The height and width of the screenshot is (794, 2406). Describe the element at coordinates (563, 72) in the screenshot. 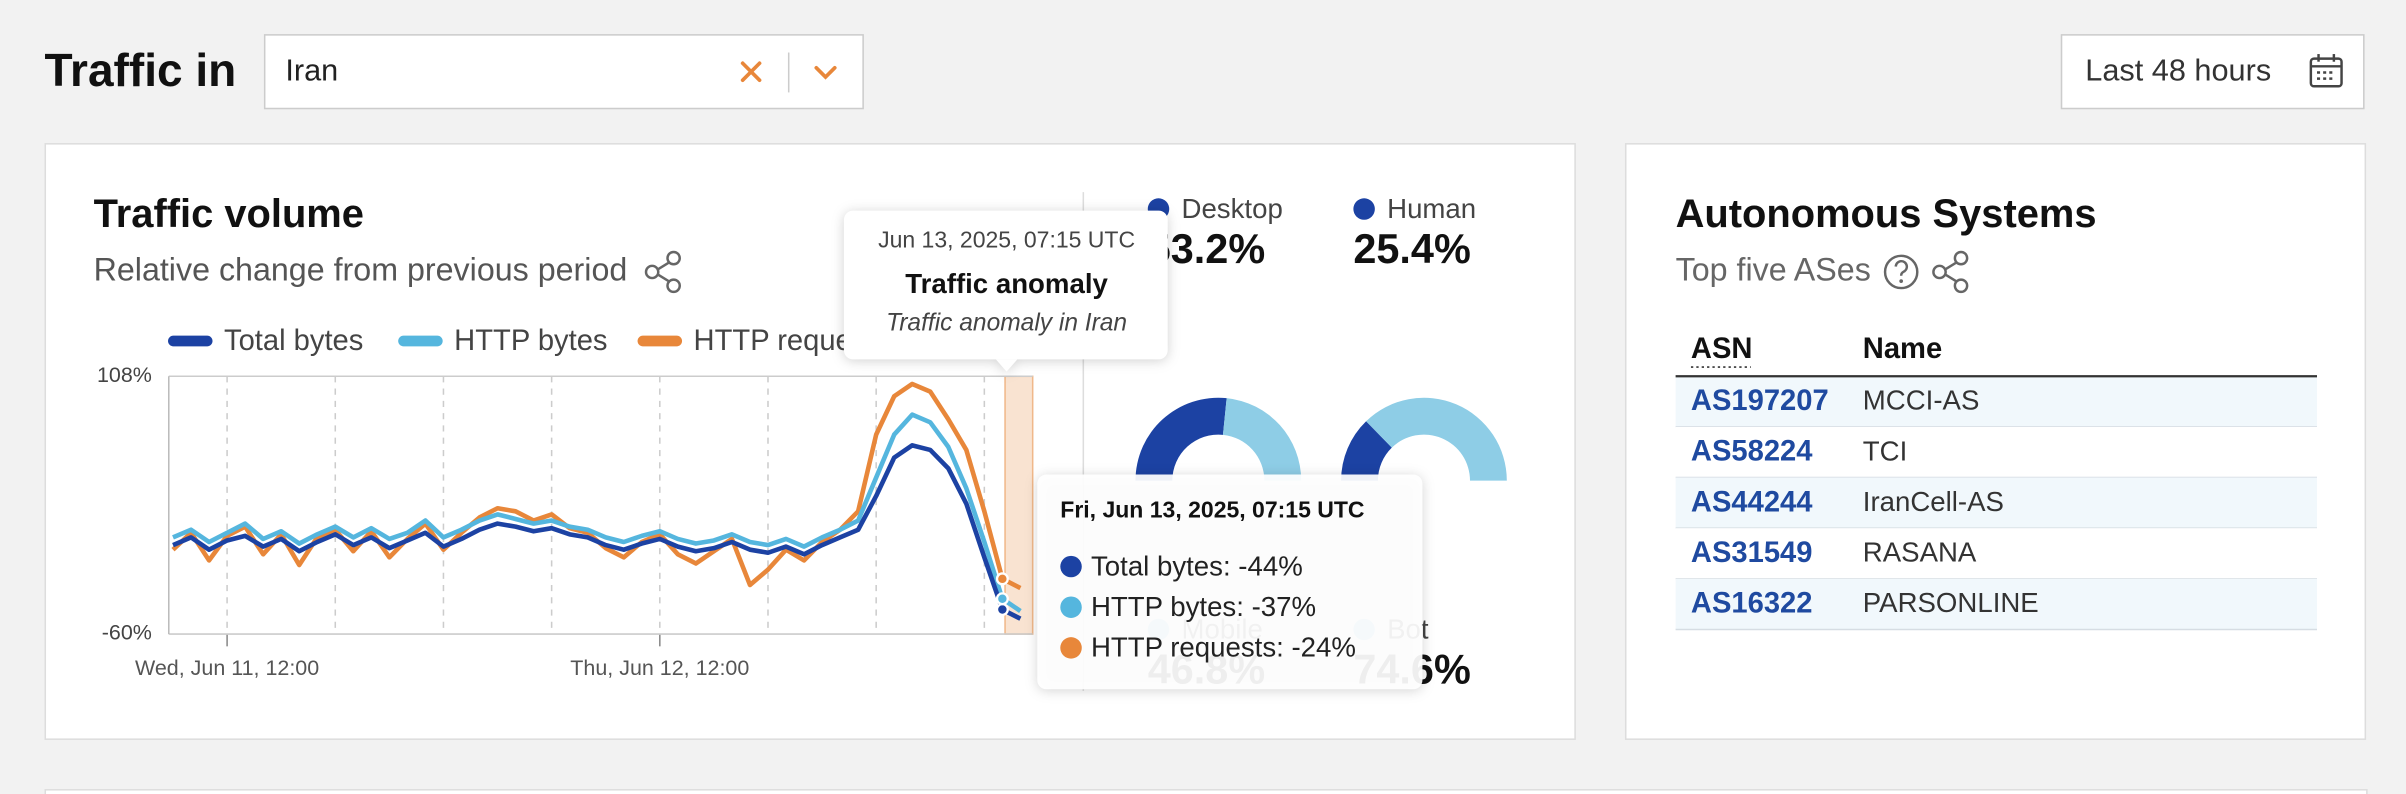

I see `location-select` at that location.